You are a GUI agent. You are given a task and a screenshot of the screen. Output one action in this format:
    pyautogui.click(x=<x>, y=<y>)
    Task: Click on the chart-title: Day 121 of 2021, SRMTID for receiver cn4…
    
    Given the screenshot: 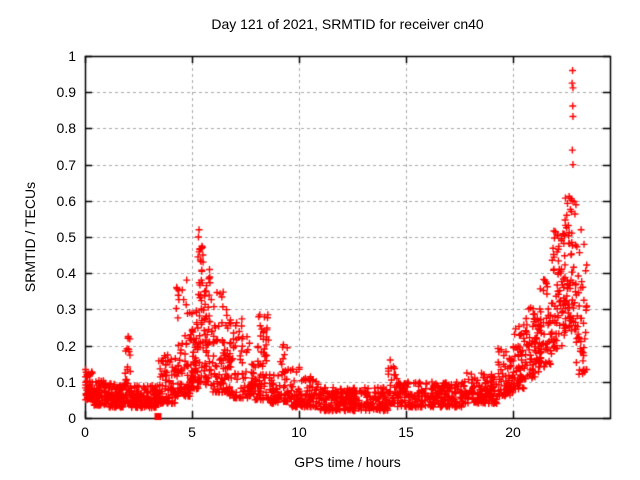 What is the action you would take?
    pyautogui.click(x=347, y=24)
    